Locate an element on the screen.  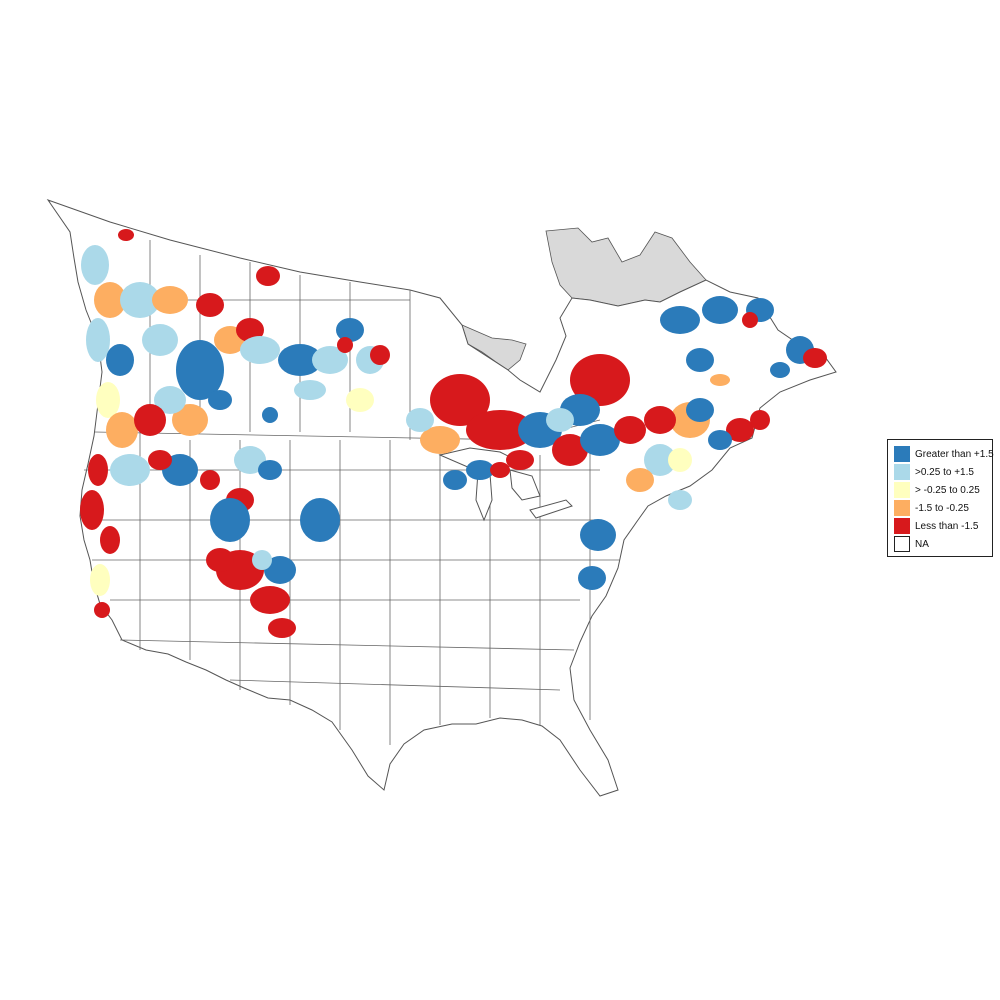
legend-label: -1.5 to -0.25 is located at coordinates (942, 508).